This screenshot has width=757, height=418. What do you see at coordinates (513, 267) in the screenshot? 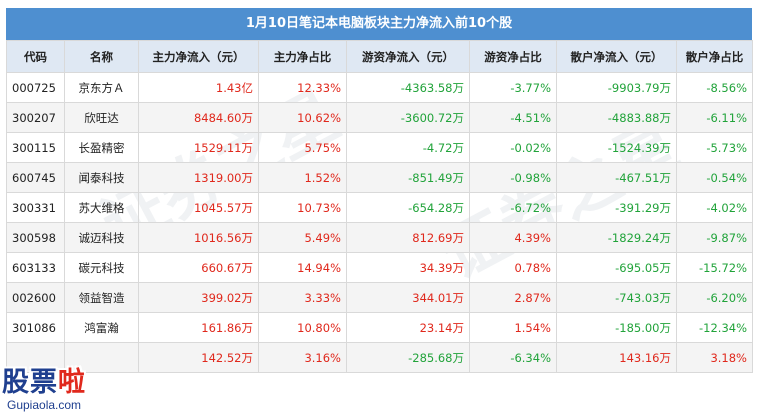
I see `cell-hot-ratio: 0.78%` at bounding box center [513, 267].